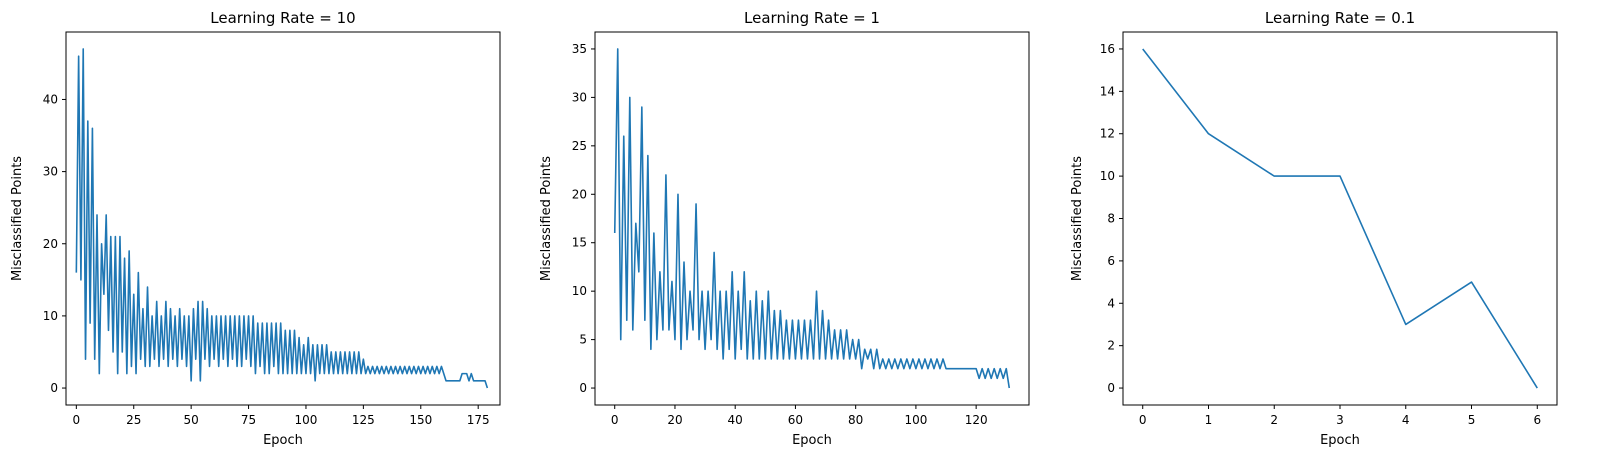  Describe the element at coordinates (735, 420) in the screenshot. I see `x-tick-label: 40` at that location.